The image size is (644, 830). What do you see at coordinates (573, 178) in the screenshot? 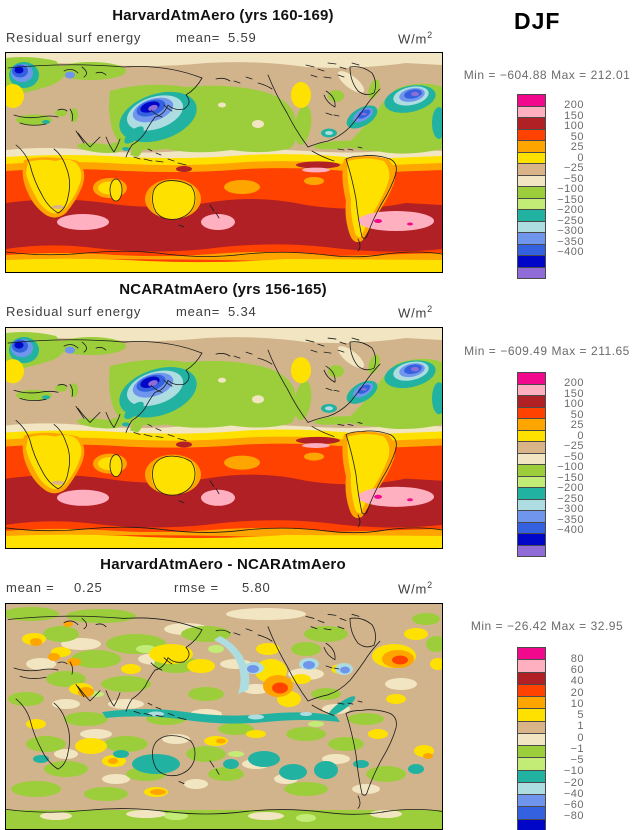
I see `colorbar-tick-label: −50` at bounding box center [573, 178].